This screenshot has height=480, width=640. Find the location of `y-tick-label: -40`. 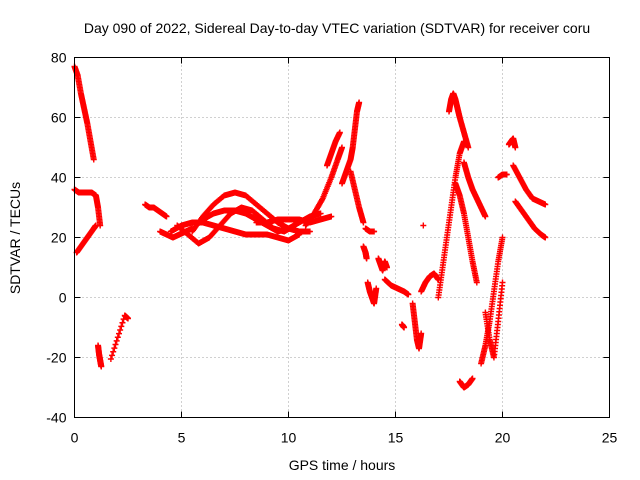

y-tick-label: -40 is located at coordinates (56, 418).